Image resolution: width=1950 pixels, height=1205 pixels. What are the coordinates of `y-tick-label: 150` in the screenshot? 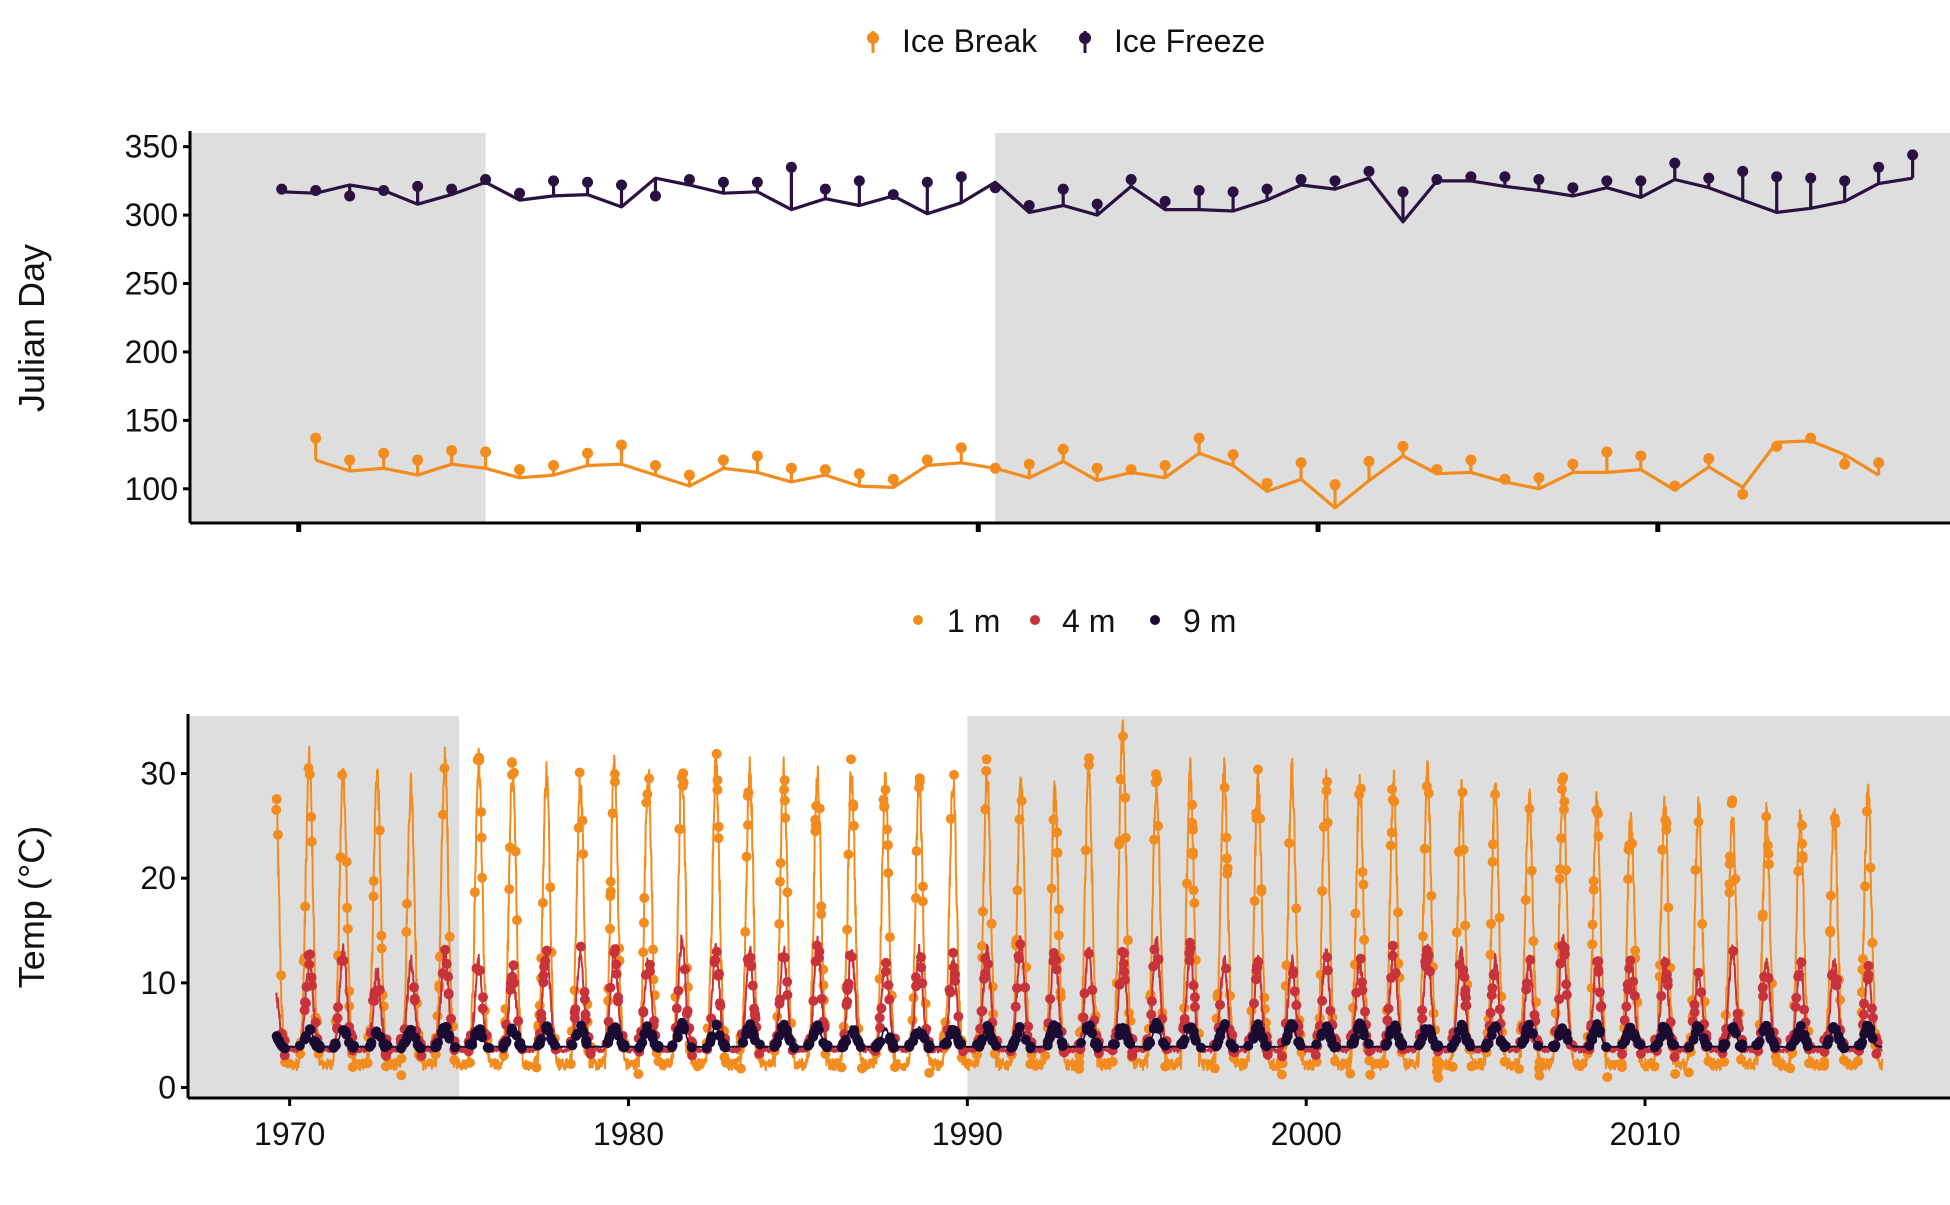 It's located at (151, 420).